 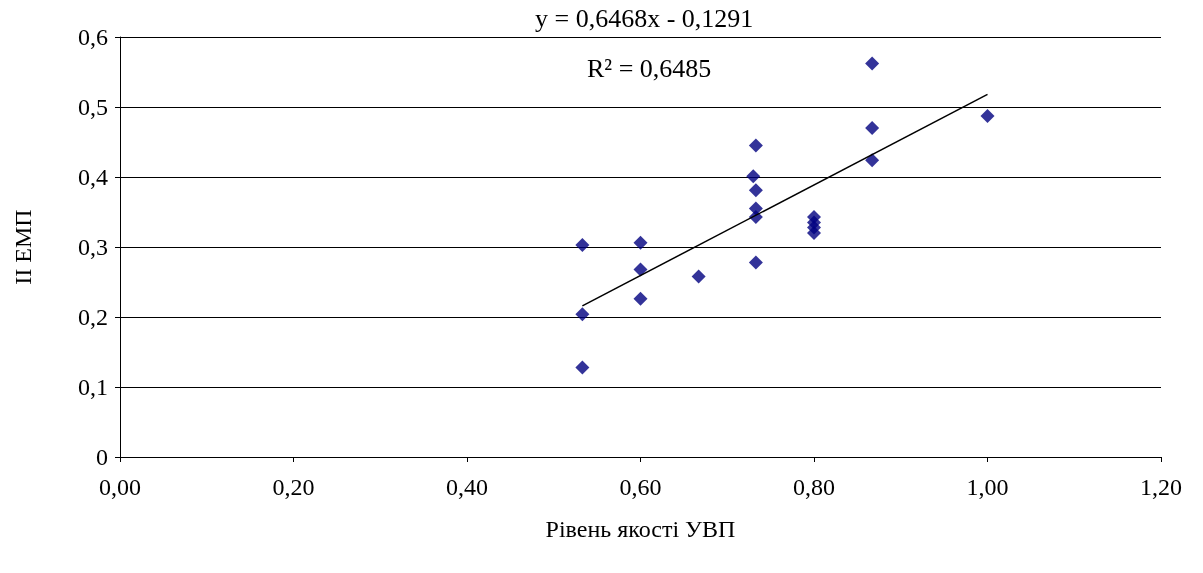 I want to click on y-tick-label: 0,4, so click(x=93, y=177).